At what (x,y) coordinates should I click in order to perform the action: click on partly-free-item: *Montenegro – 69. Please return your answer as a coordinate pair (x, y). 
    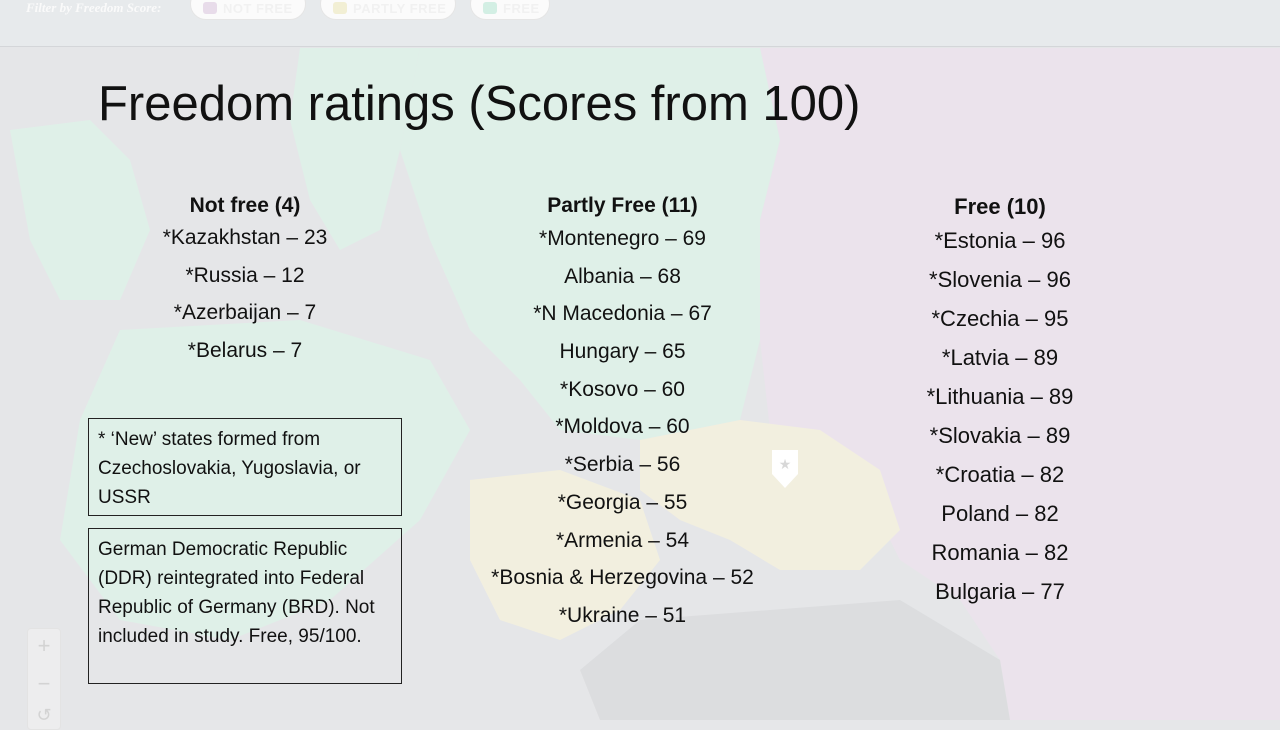
    Looking at the image, I should click on (622, 238).